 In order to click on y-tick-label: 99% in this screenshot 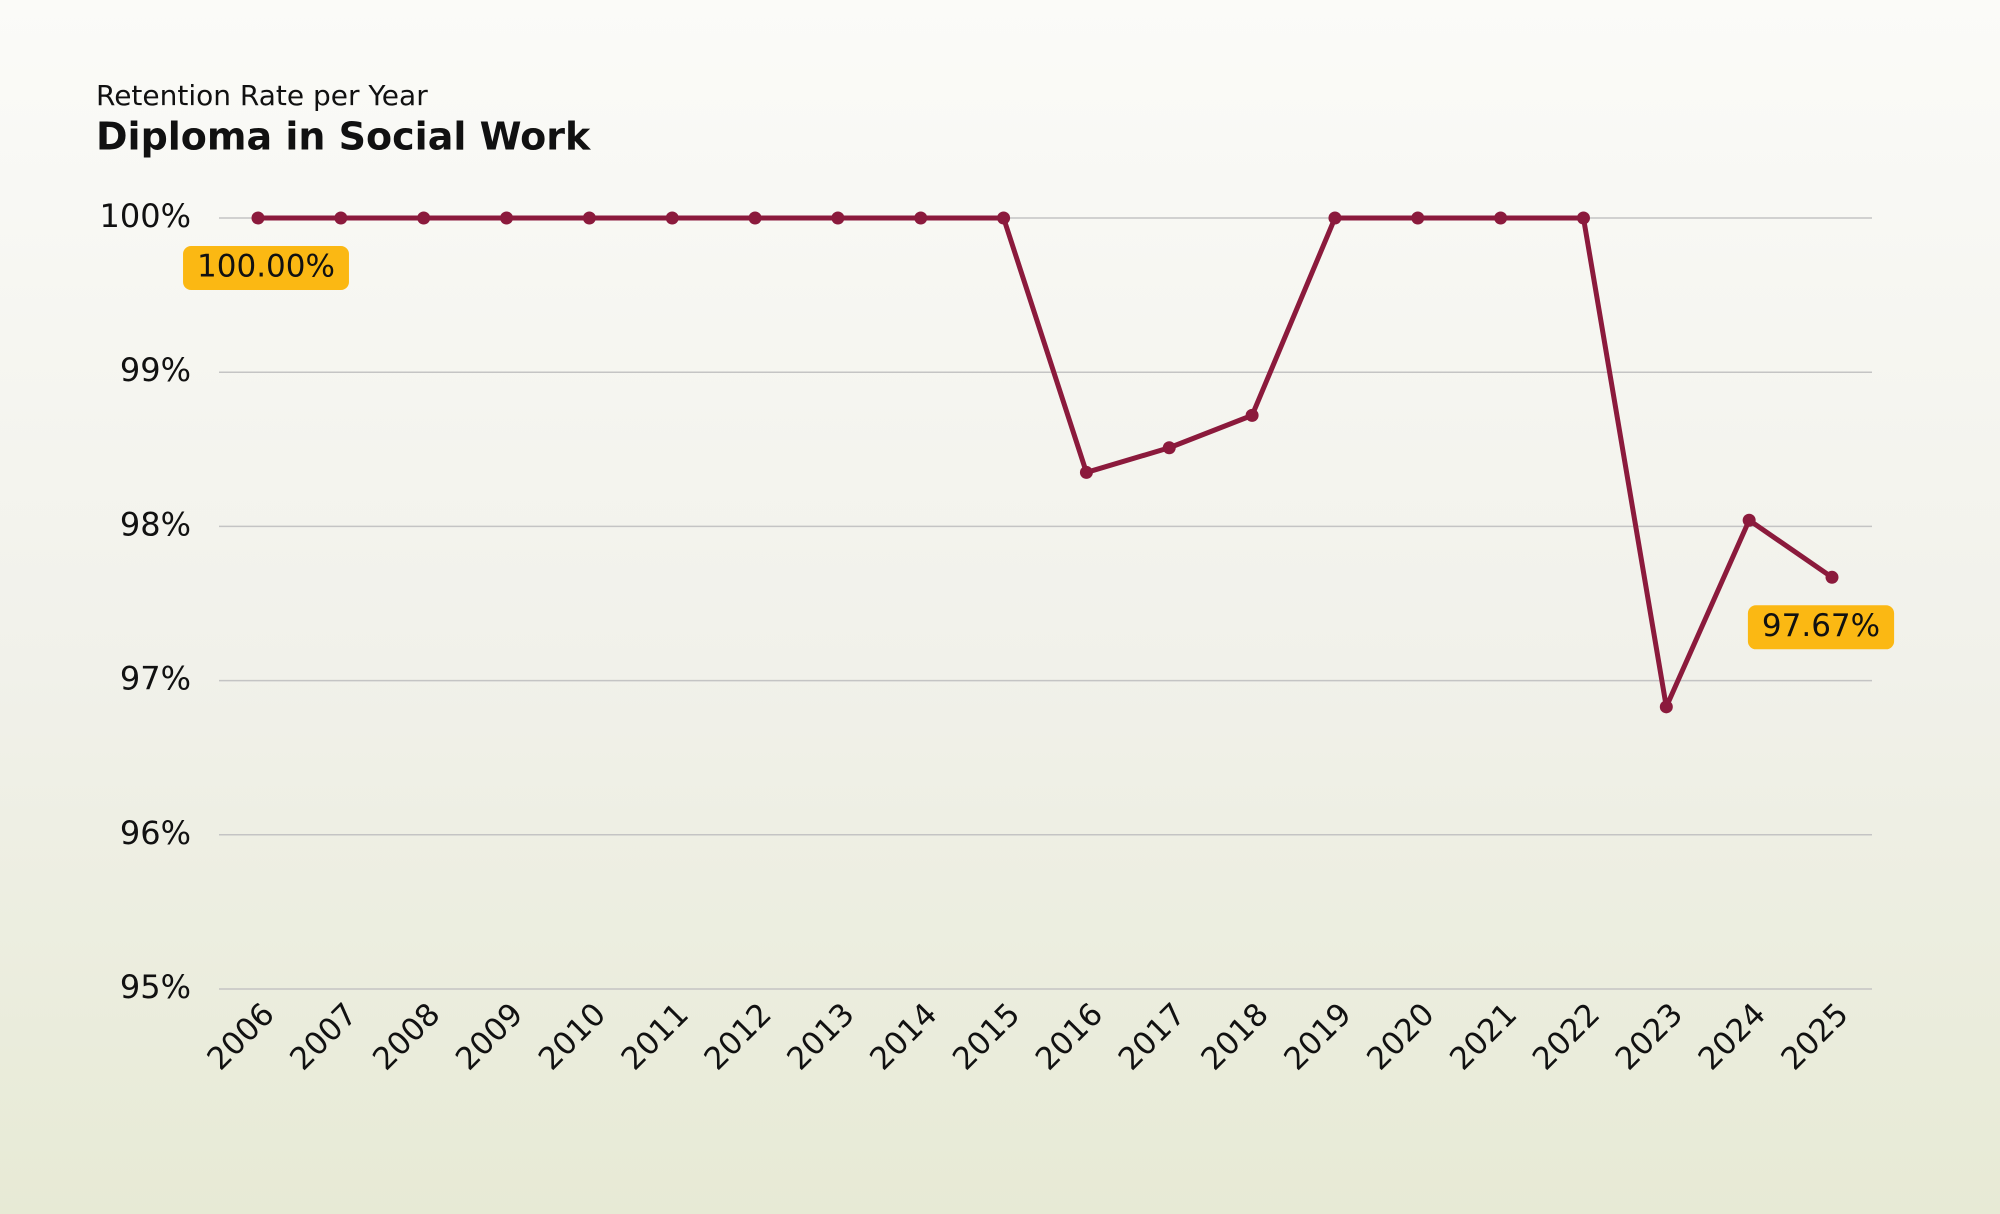, I will do `click(155, 370)`.